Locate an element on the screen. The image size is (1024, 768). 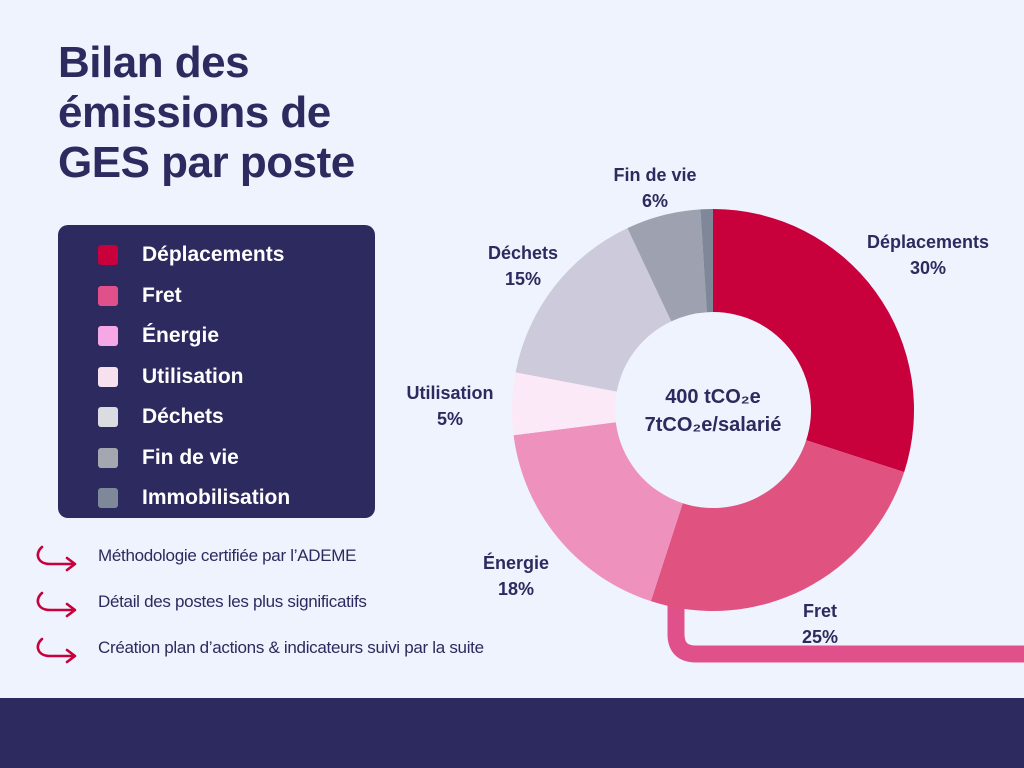
legend-label: Déplacements is located at coordinates (213, 255).